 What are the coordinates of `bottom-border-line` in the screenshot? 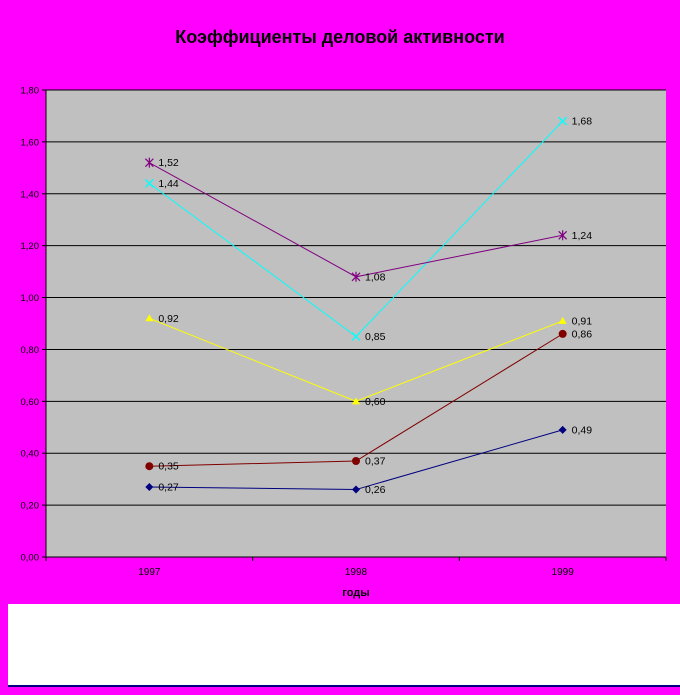 It's located at (344, 686).